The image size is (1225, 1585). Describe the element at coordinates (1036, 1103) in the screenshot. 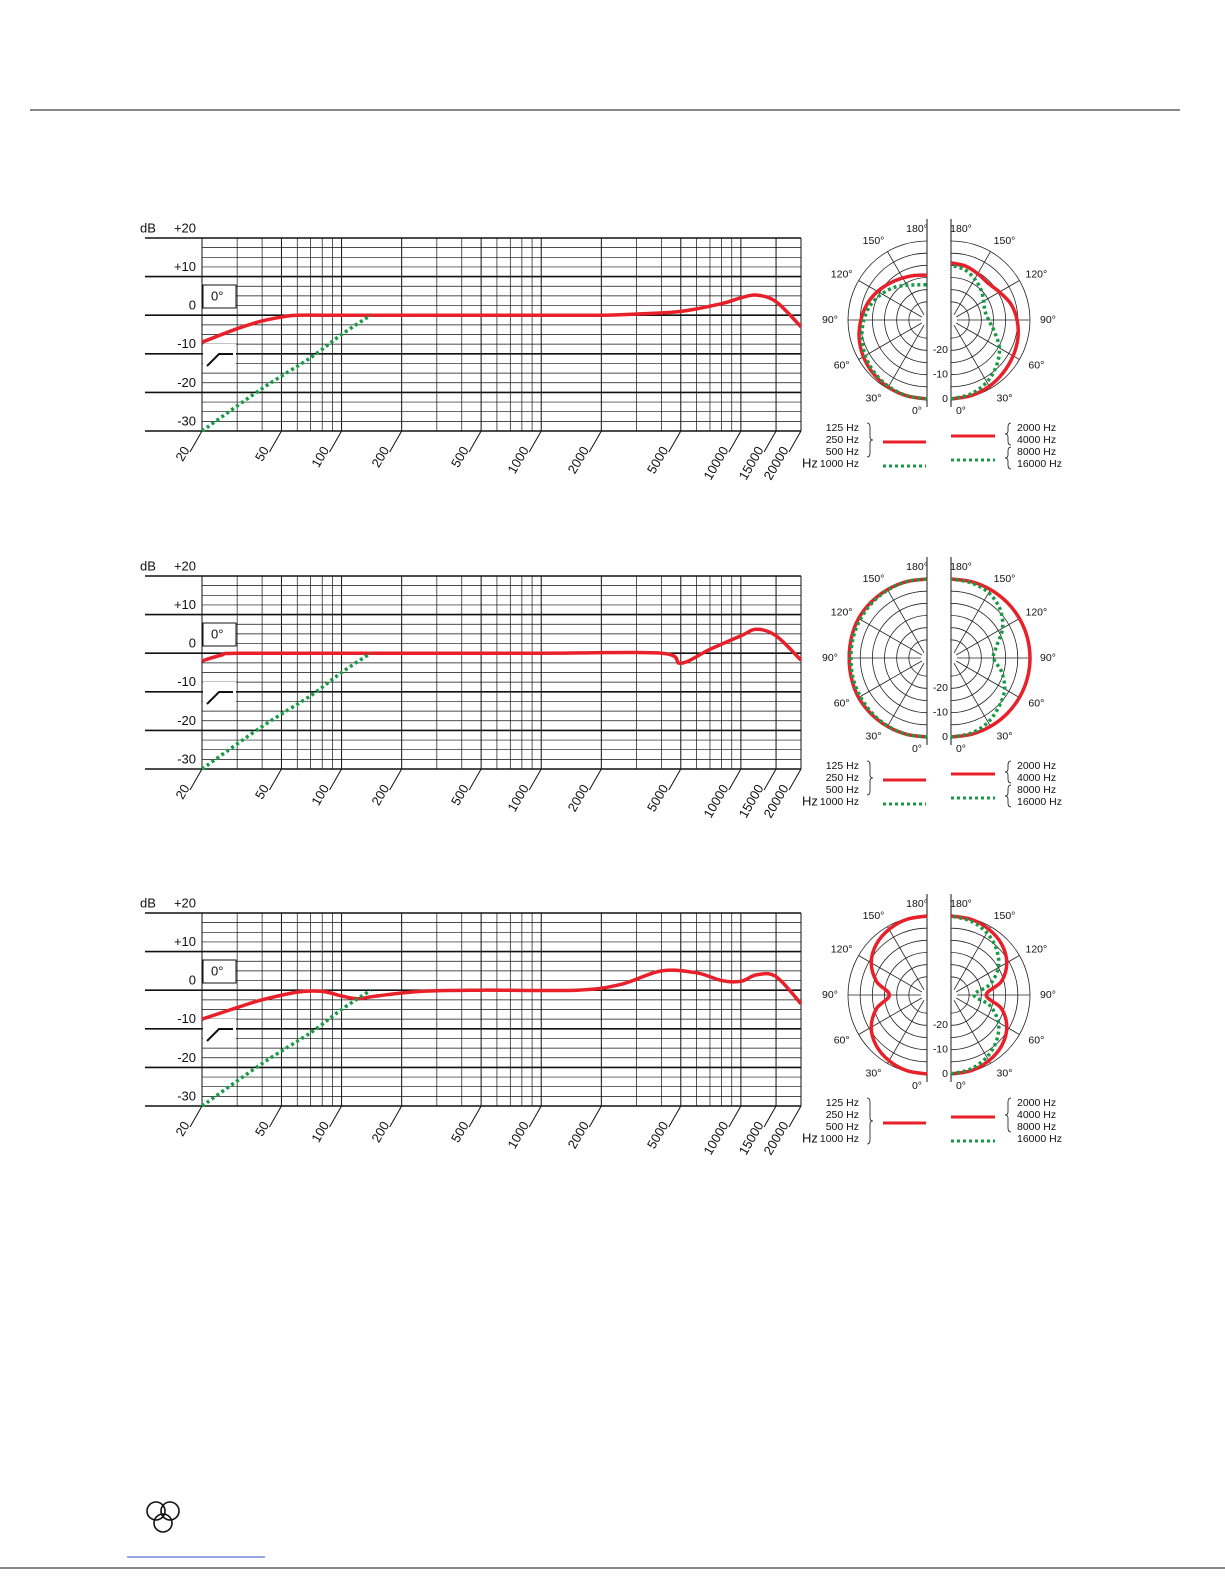

I see `legend-label: 2000 Hz` at that location.